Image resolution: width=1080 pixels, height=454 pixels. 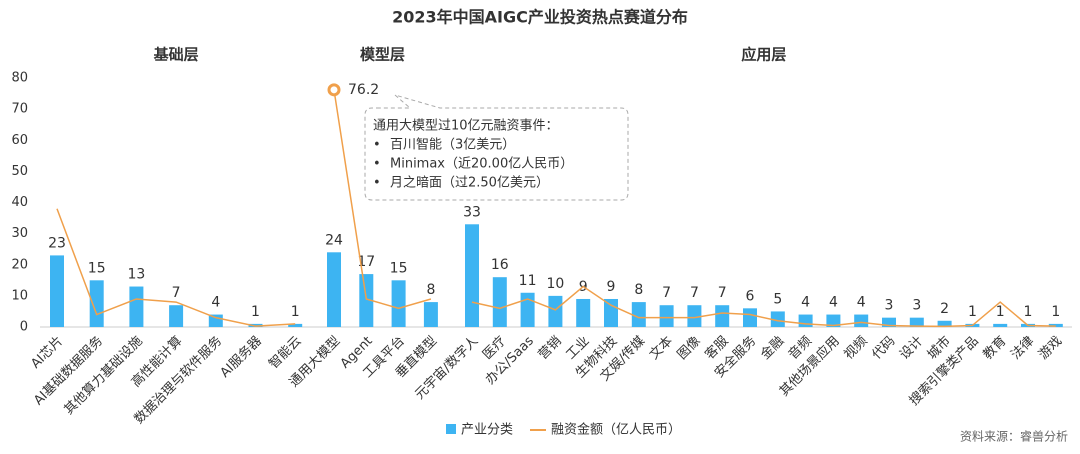 I want to click on bar-value-label: 9, so click(x=611, y=287).